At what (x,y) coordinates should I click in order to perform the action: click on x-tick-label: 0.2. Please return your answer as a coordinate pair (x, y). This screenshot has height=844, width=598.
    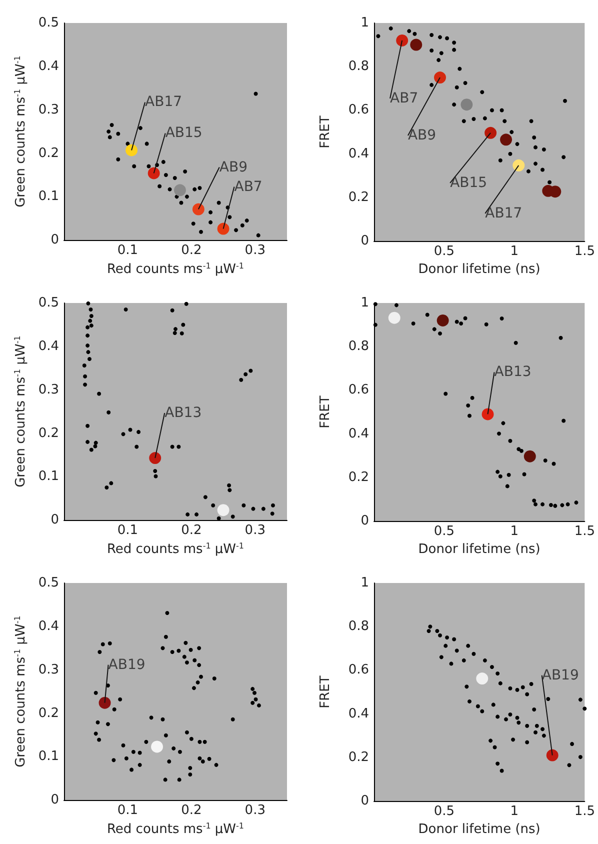
    Looking at the image, I should click on (191, 250).